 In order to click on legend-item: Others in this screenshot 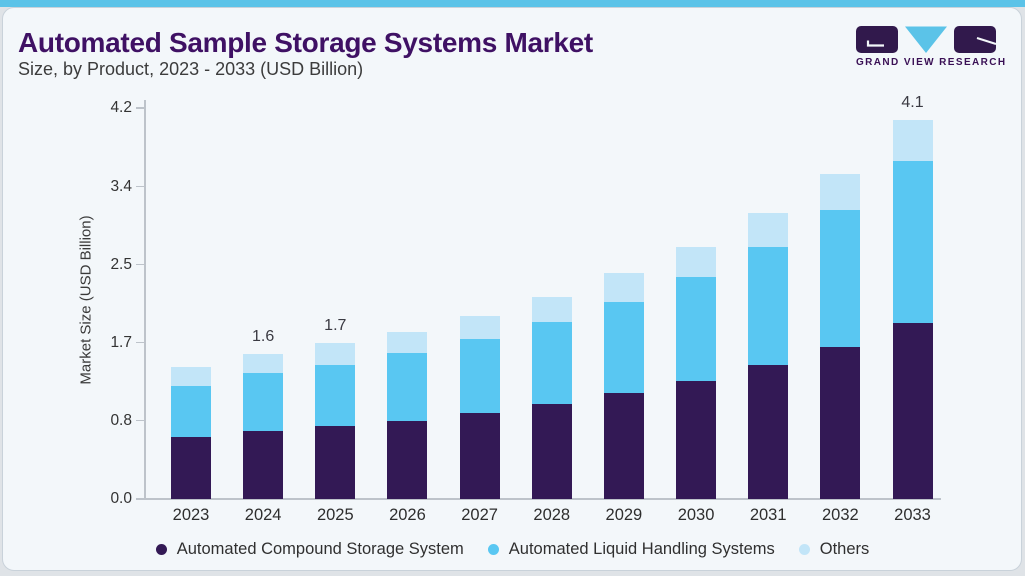, I will do `click(834, 549)`.